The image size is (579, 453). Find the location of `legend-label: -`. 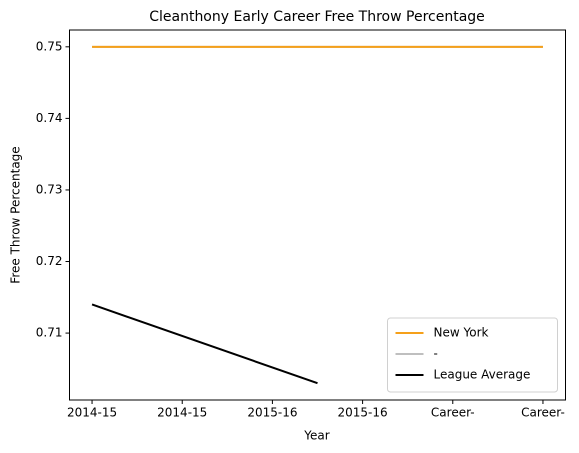

legend-label: - is located at coordinates (436, 354).